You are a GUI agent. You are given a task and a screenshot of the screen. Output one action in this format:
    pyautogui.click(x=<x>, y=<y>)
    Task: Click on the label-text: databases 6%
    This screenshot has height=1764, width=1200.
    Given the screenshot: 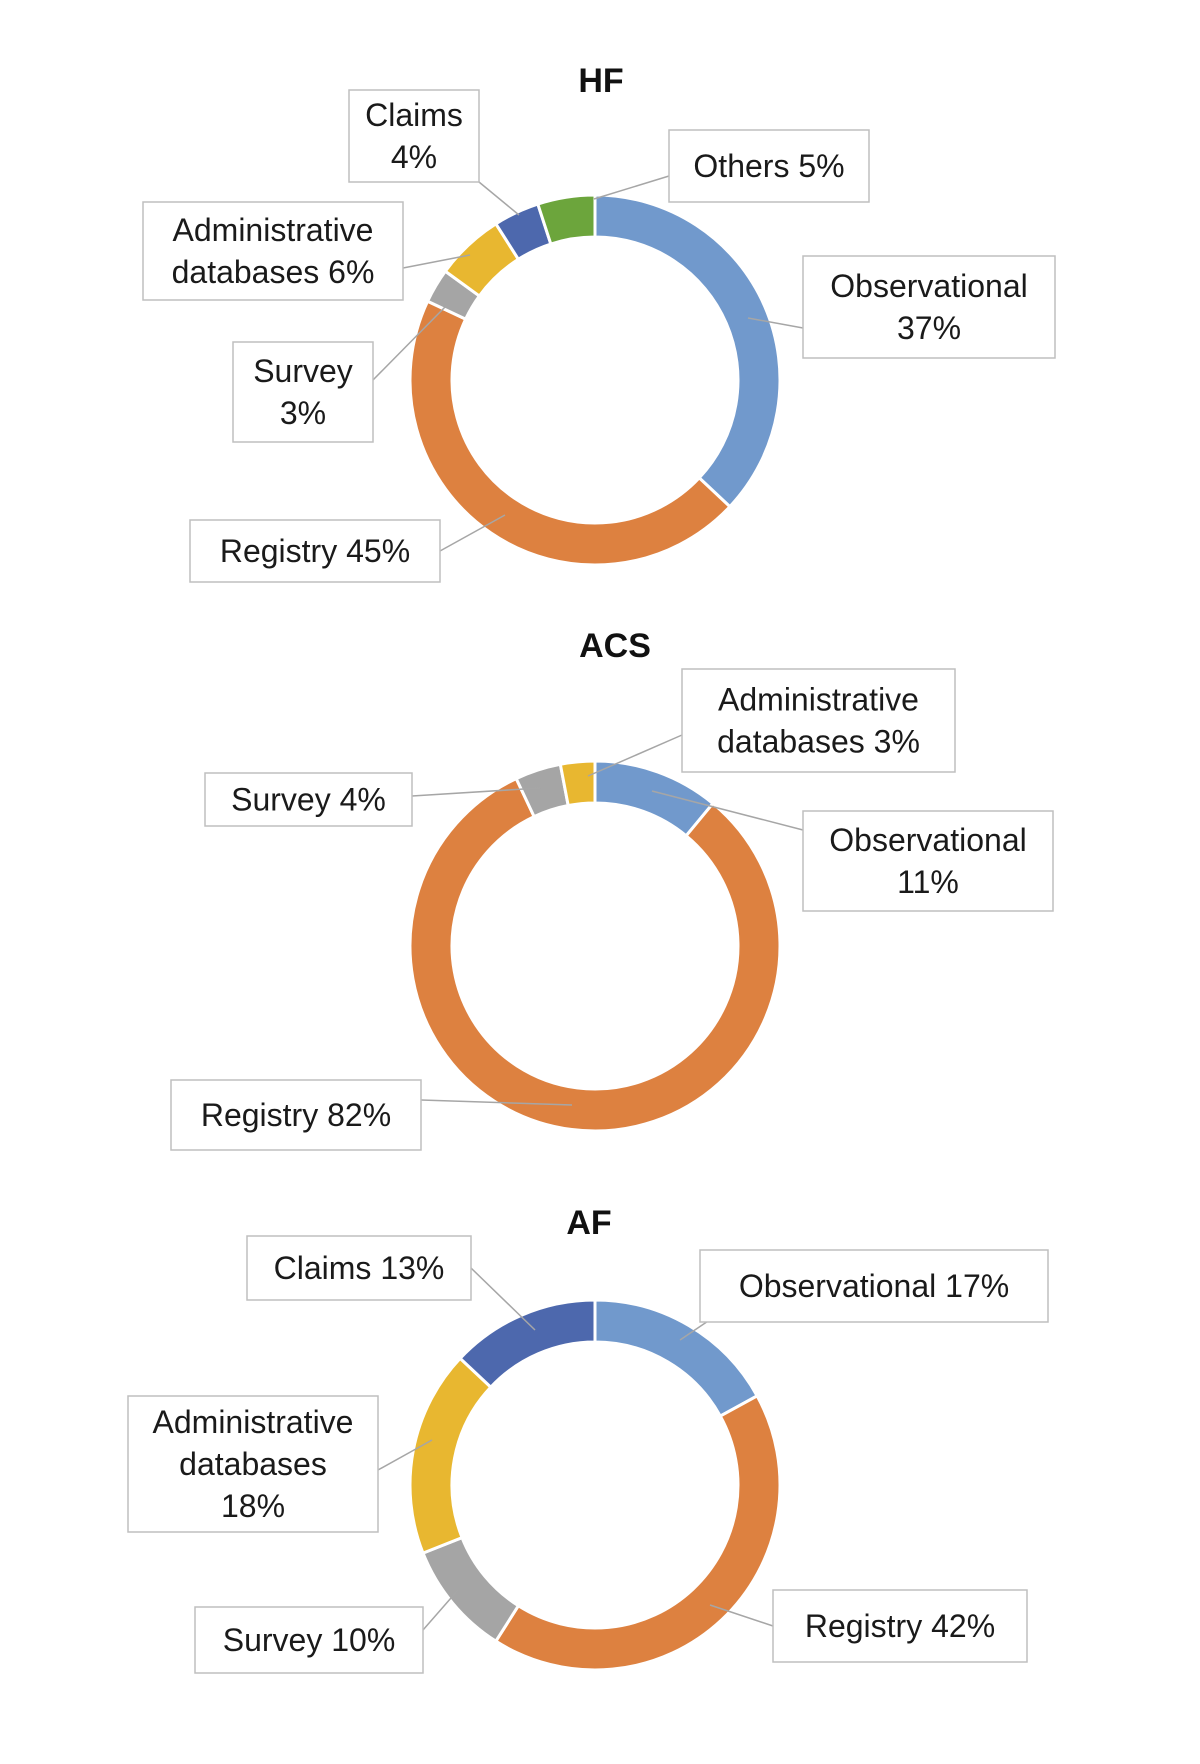 What is the action you would take?
    pyautogui.click(x=273, y=272)
    